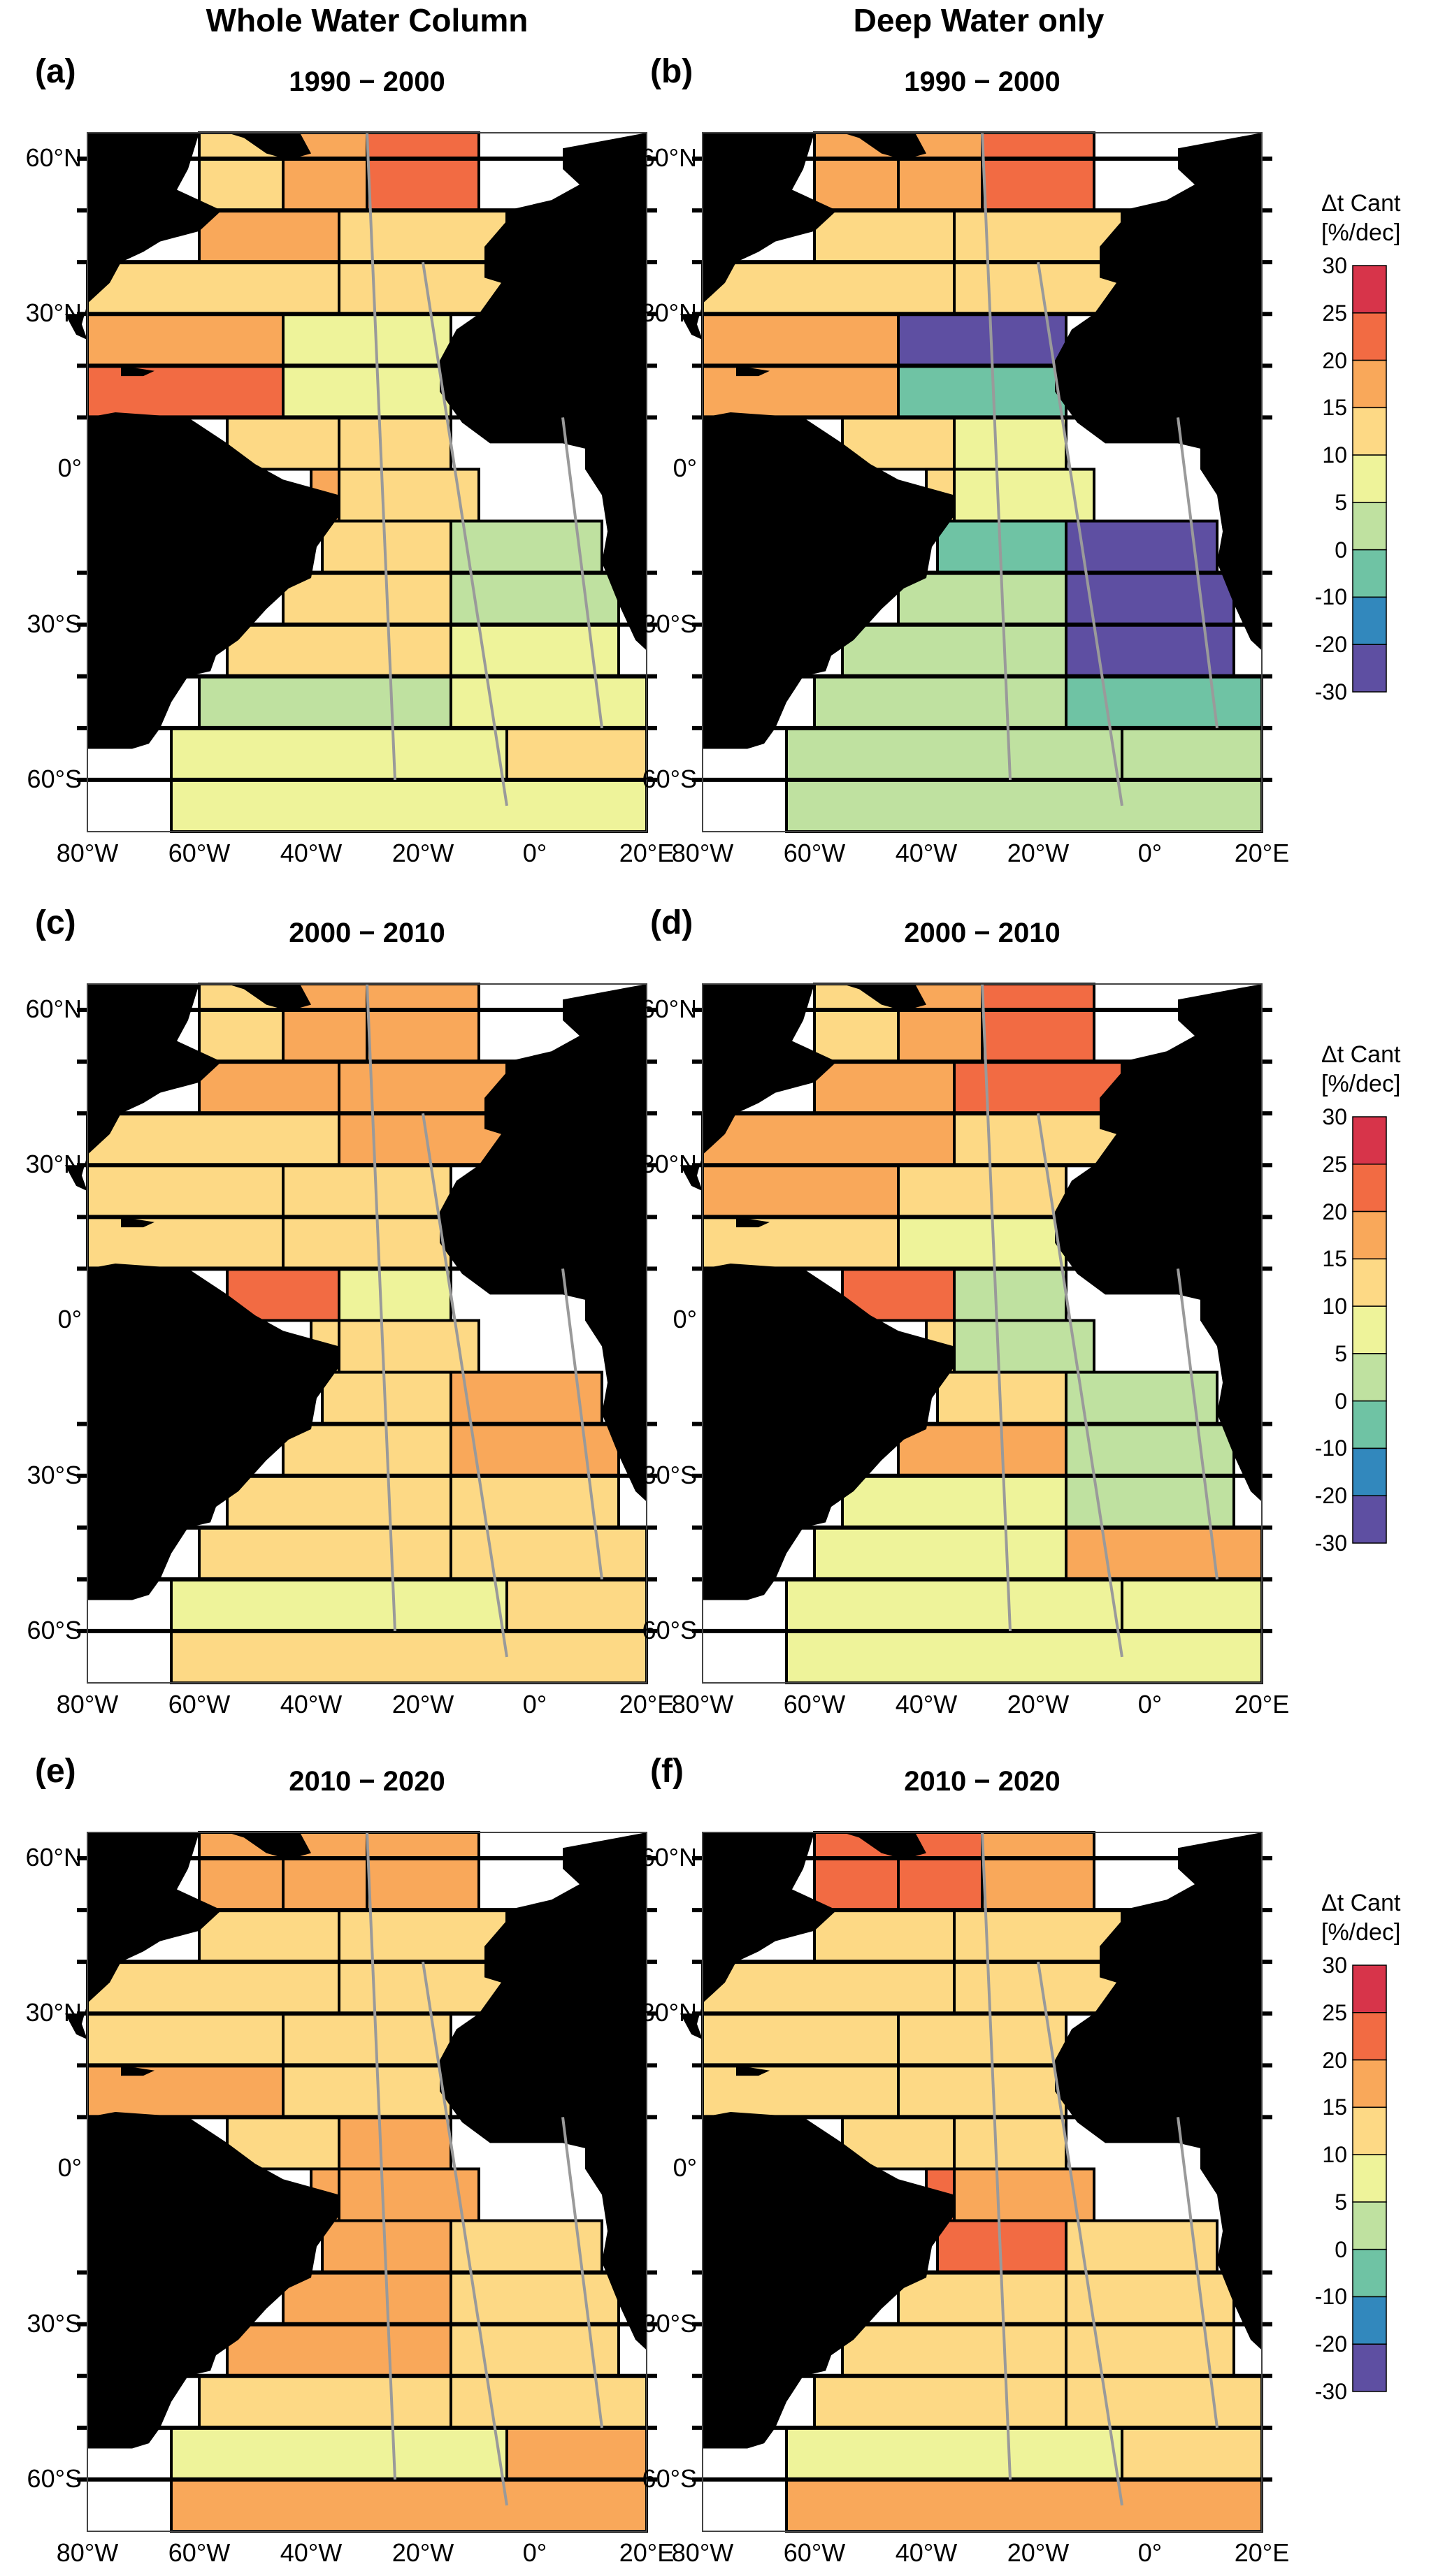 This screenshot has width=1445, height=2576. What do you see at coordinates (344, 1333) in the screenshot?
I see `map-panel-c` at bounding box center [344, 1333].